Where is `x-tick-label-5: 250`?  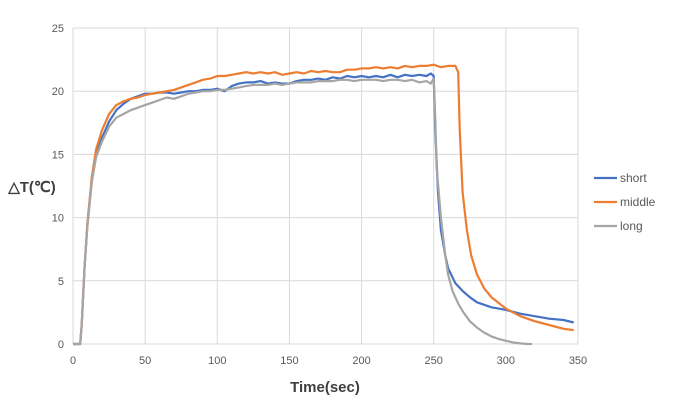
x-tick-label-5: 250 is located at coordinates (434, 361).